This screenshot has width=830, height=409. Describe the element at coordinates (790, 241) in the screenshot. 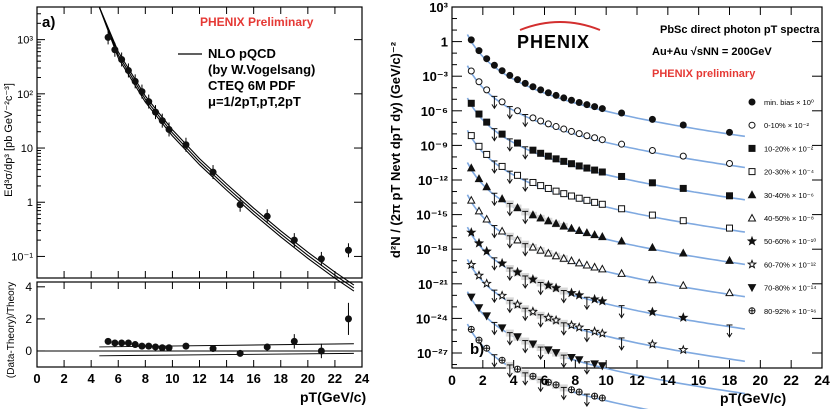

I see `legend-entry: 50-60% × 10⁻¹⁰` at that location.